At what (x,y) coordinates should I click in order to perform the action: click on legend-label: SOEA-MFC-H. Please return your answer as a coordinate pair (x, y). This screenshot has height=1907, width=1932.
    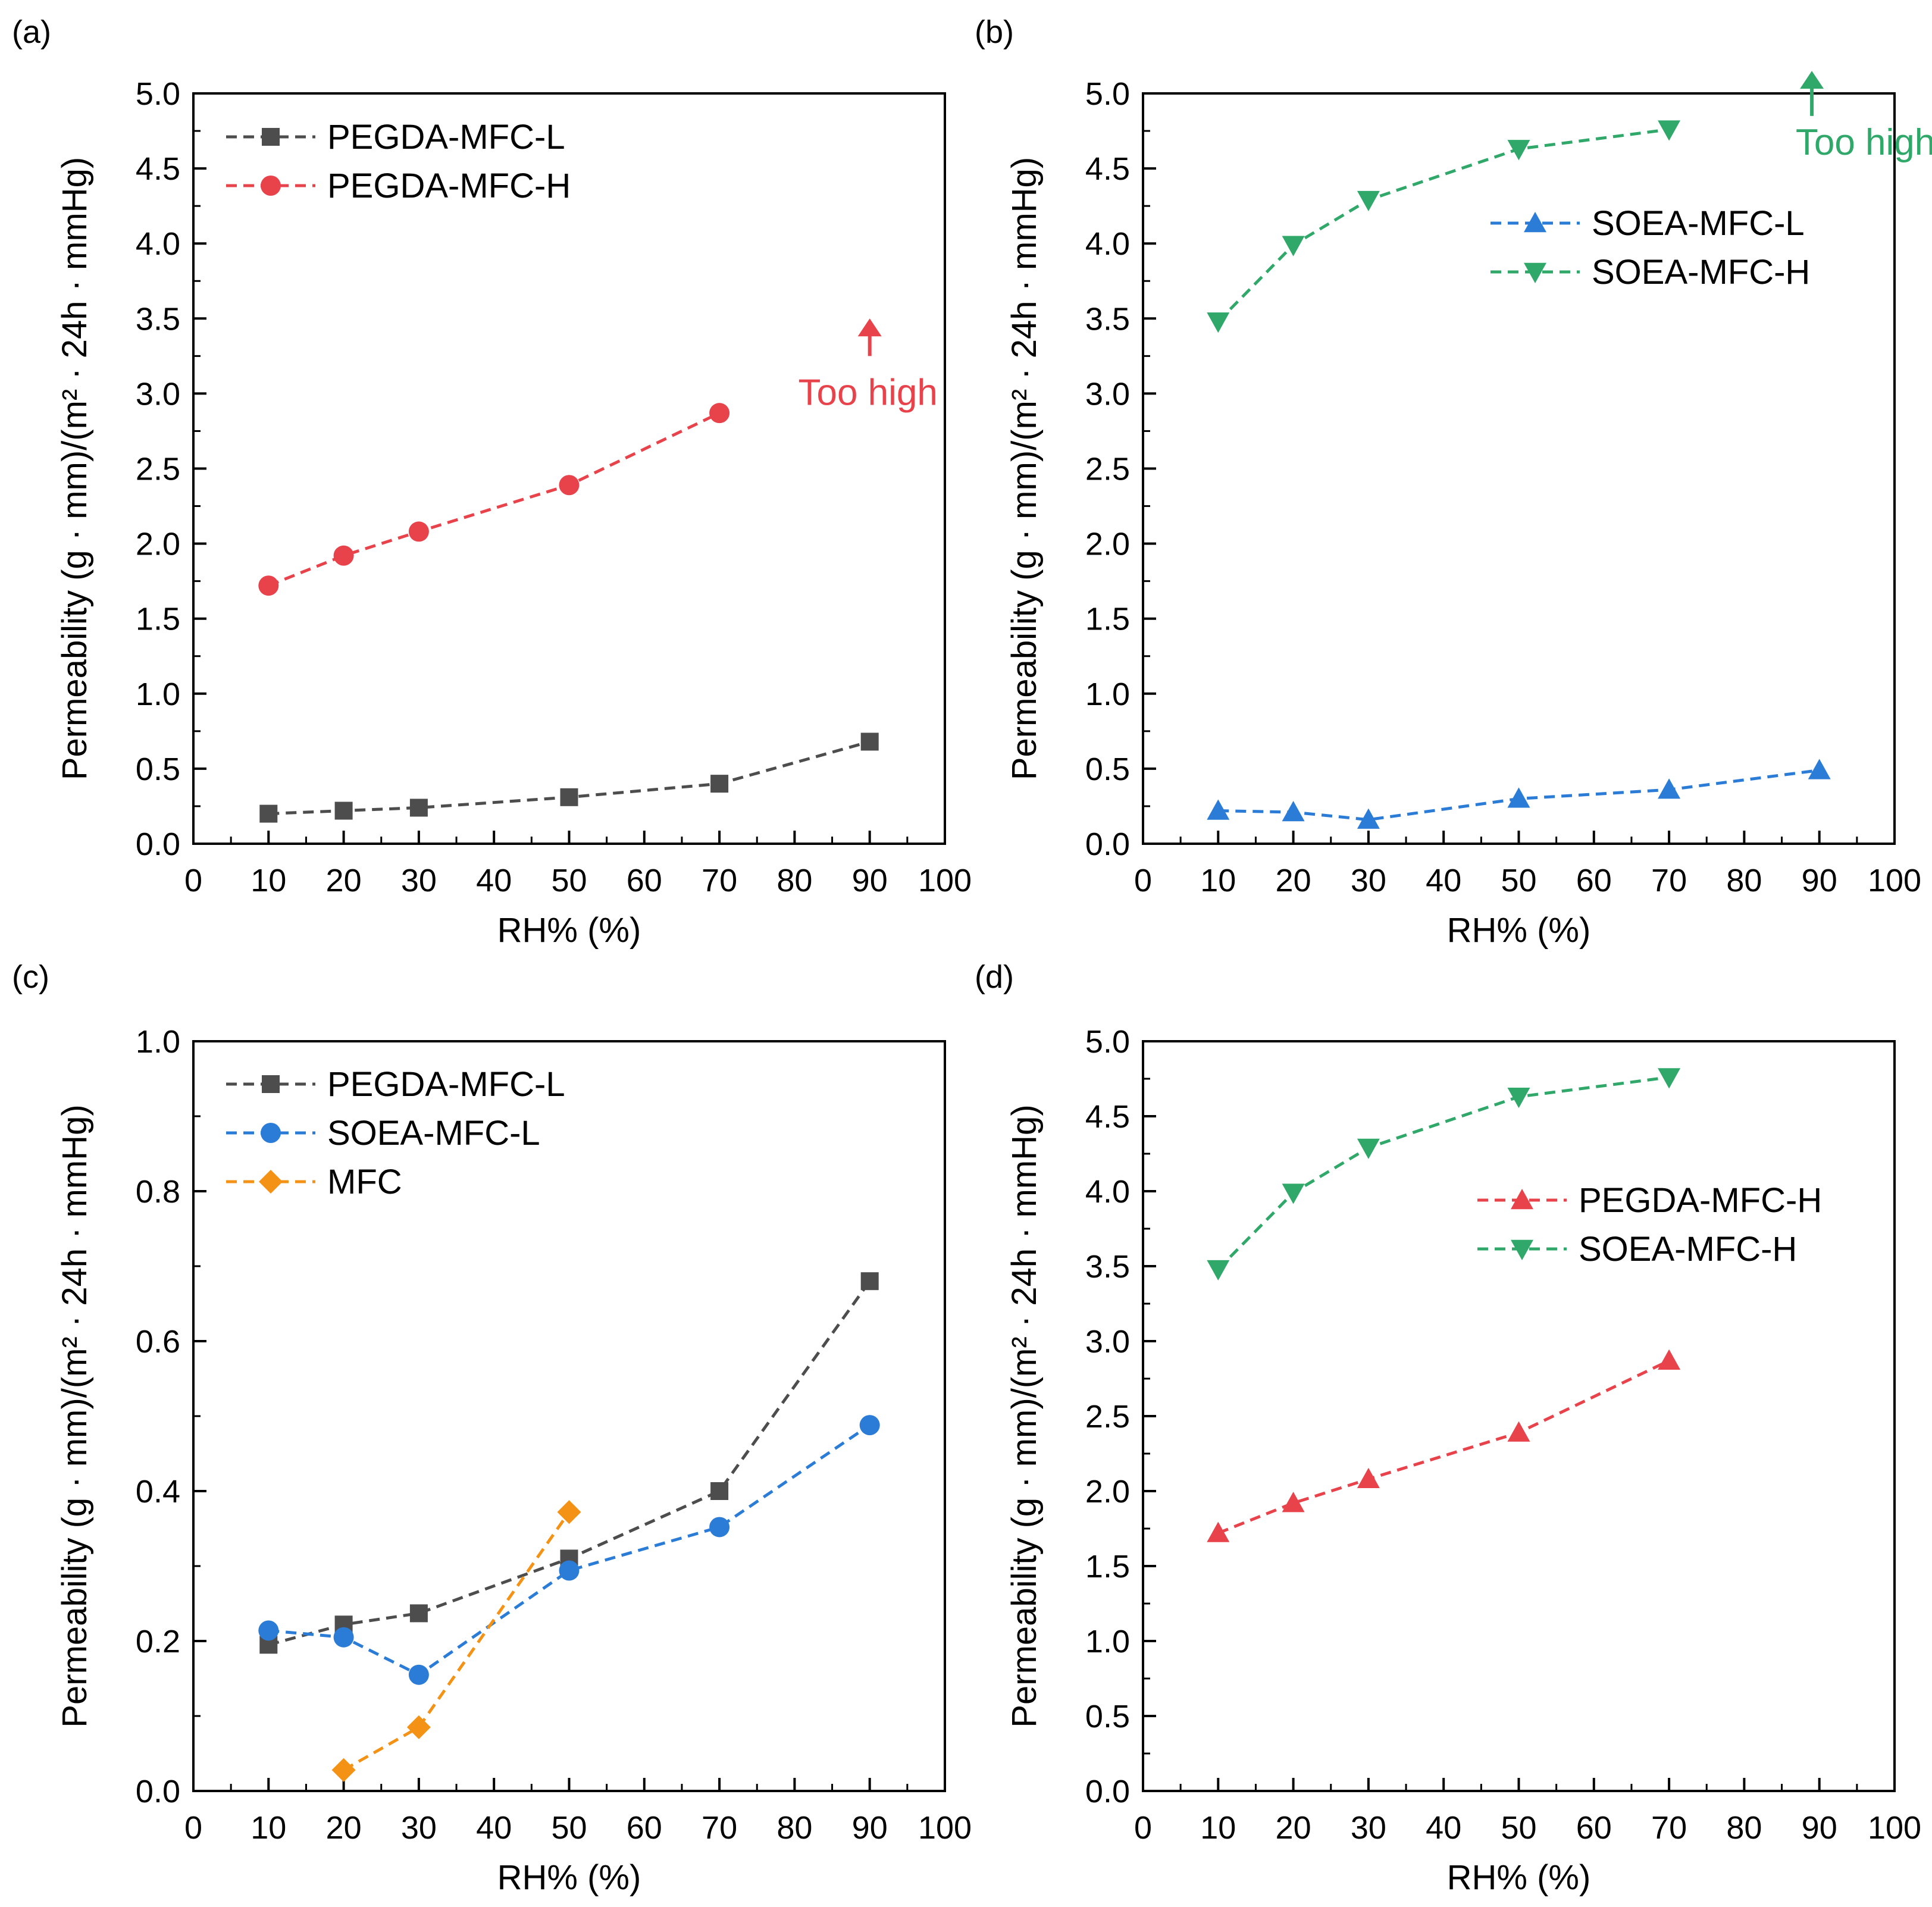
    Looking at the image, I should click on (1701, 272).